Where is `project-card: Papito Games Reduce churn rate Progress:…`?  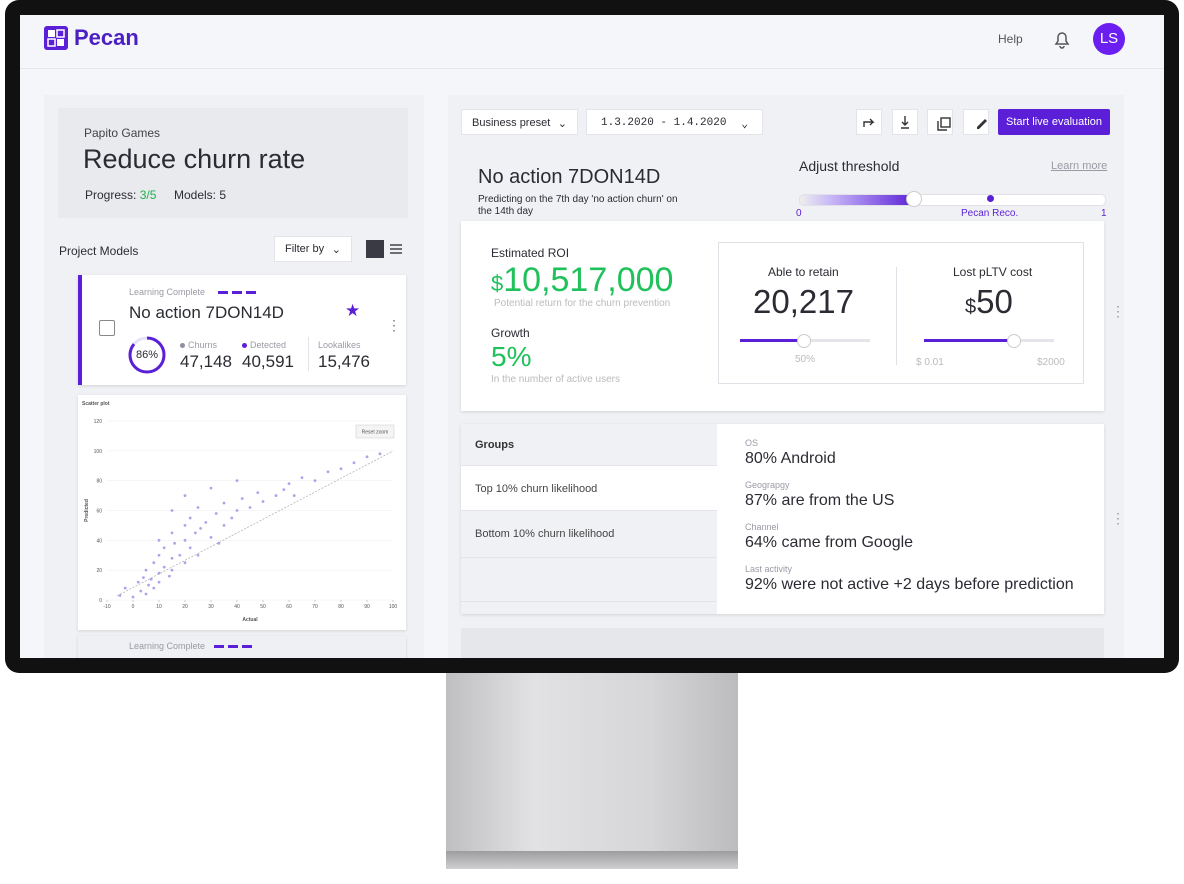 project-card: Papito Games Reduce churn rate Progress:… is located at coordinates (233, 163).